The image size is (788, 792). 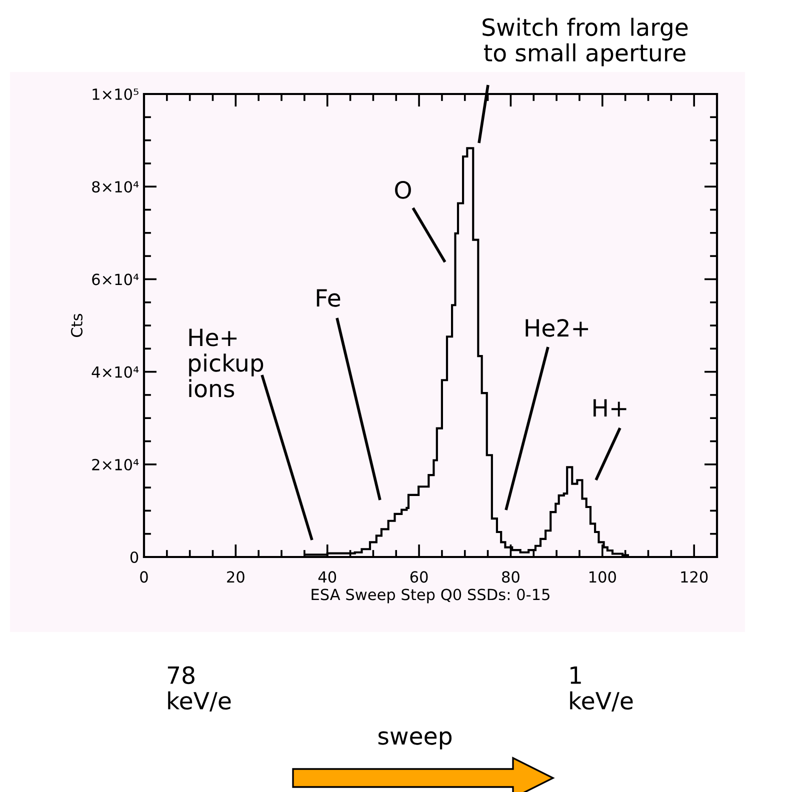 What do you see at coordinates (511, 577) in the screenshot?
I see `x-tick-label: 80` at bounding box center [511, 577].